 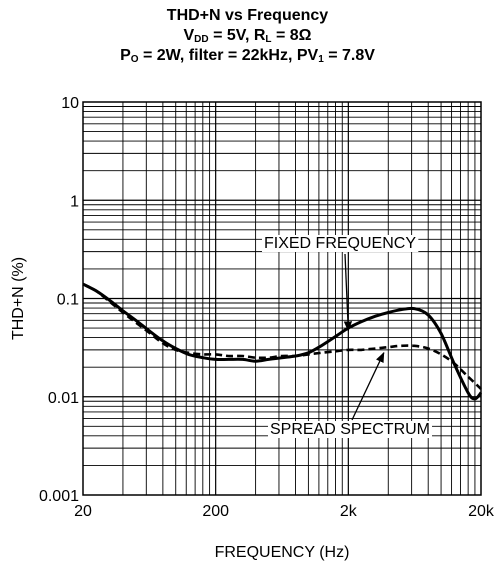 What do you see at coordinates (59, 496) in the screenshot?
I see `y-tick-label: 0.001` at bounding box center [59, 496].